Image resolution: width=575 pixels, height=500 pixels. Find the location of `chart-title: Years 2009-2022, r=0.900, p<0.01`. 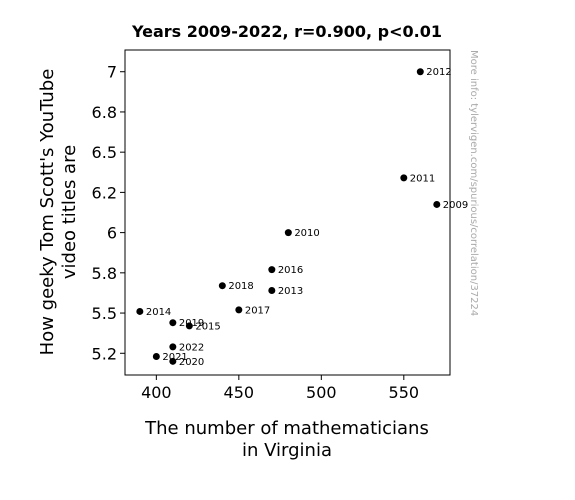

chart-title: Years 2009-2022, r=0.900, p<0.01 is located at coordinates (286, 31).